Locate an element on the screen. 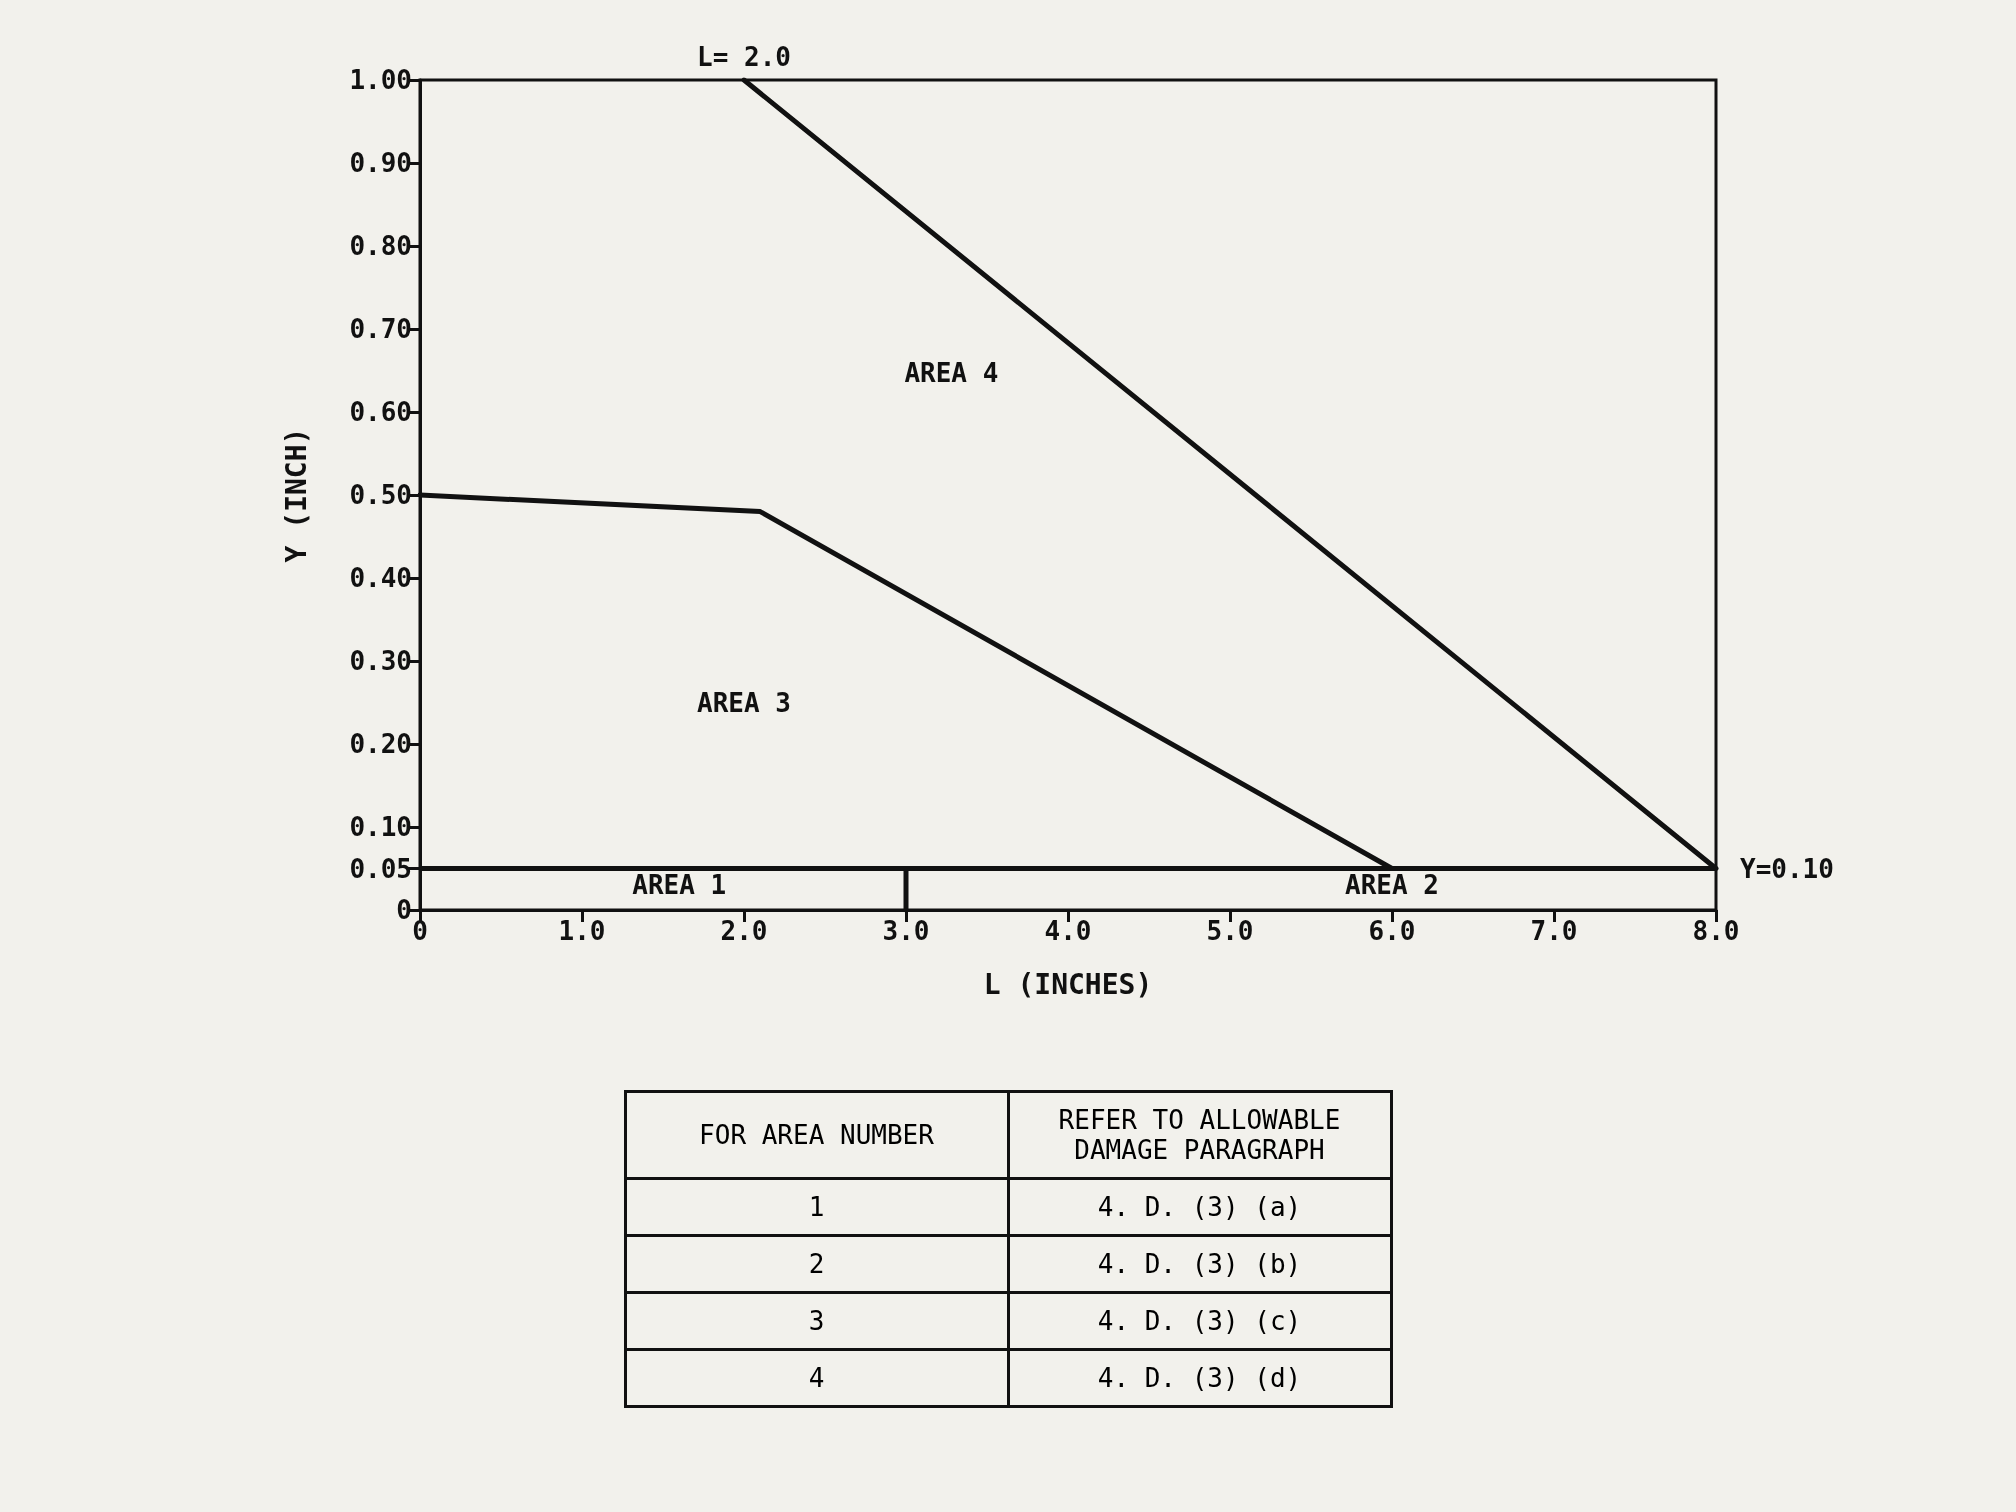 The height and width of the screenshot is (1512, 2016). y-tick-label: 0.40 is located at coordinates (380, 578).